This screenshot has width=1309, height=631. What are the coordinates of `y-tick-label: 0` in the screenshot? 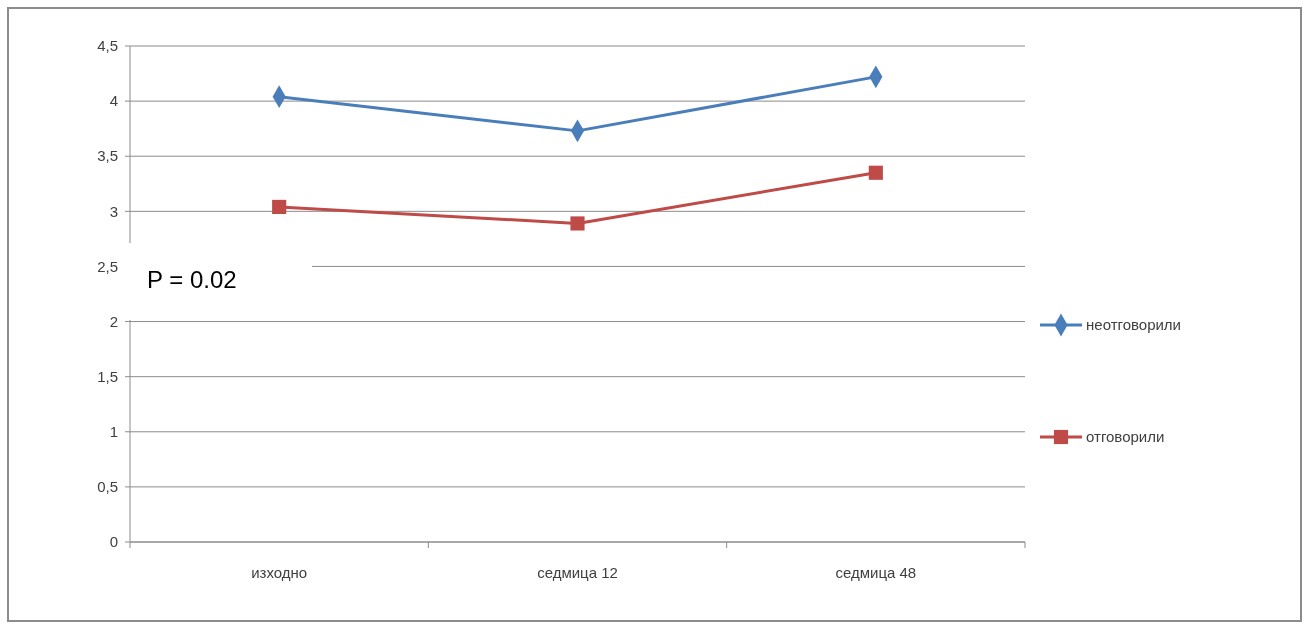 It's located at (113, 542).